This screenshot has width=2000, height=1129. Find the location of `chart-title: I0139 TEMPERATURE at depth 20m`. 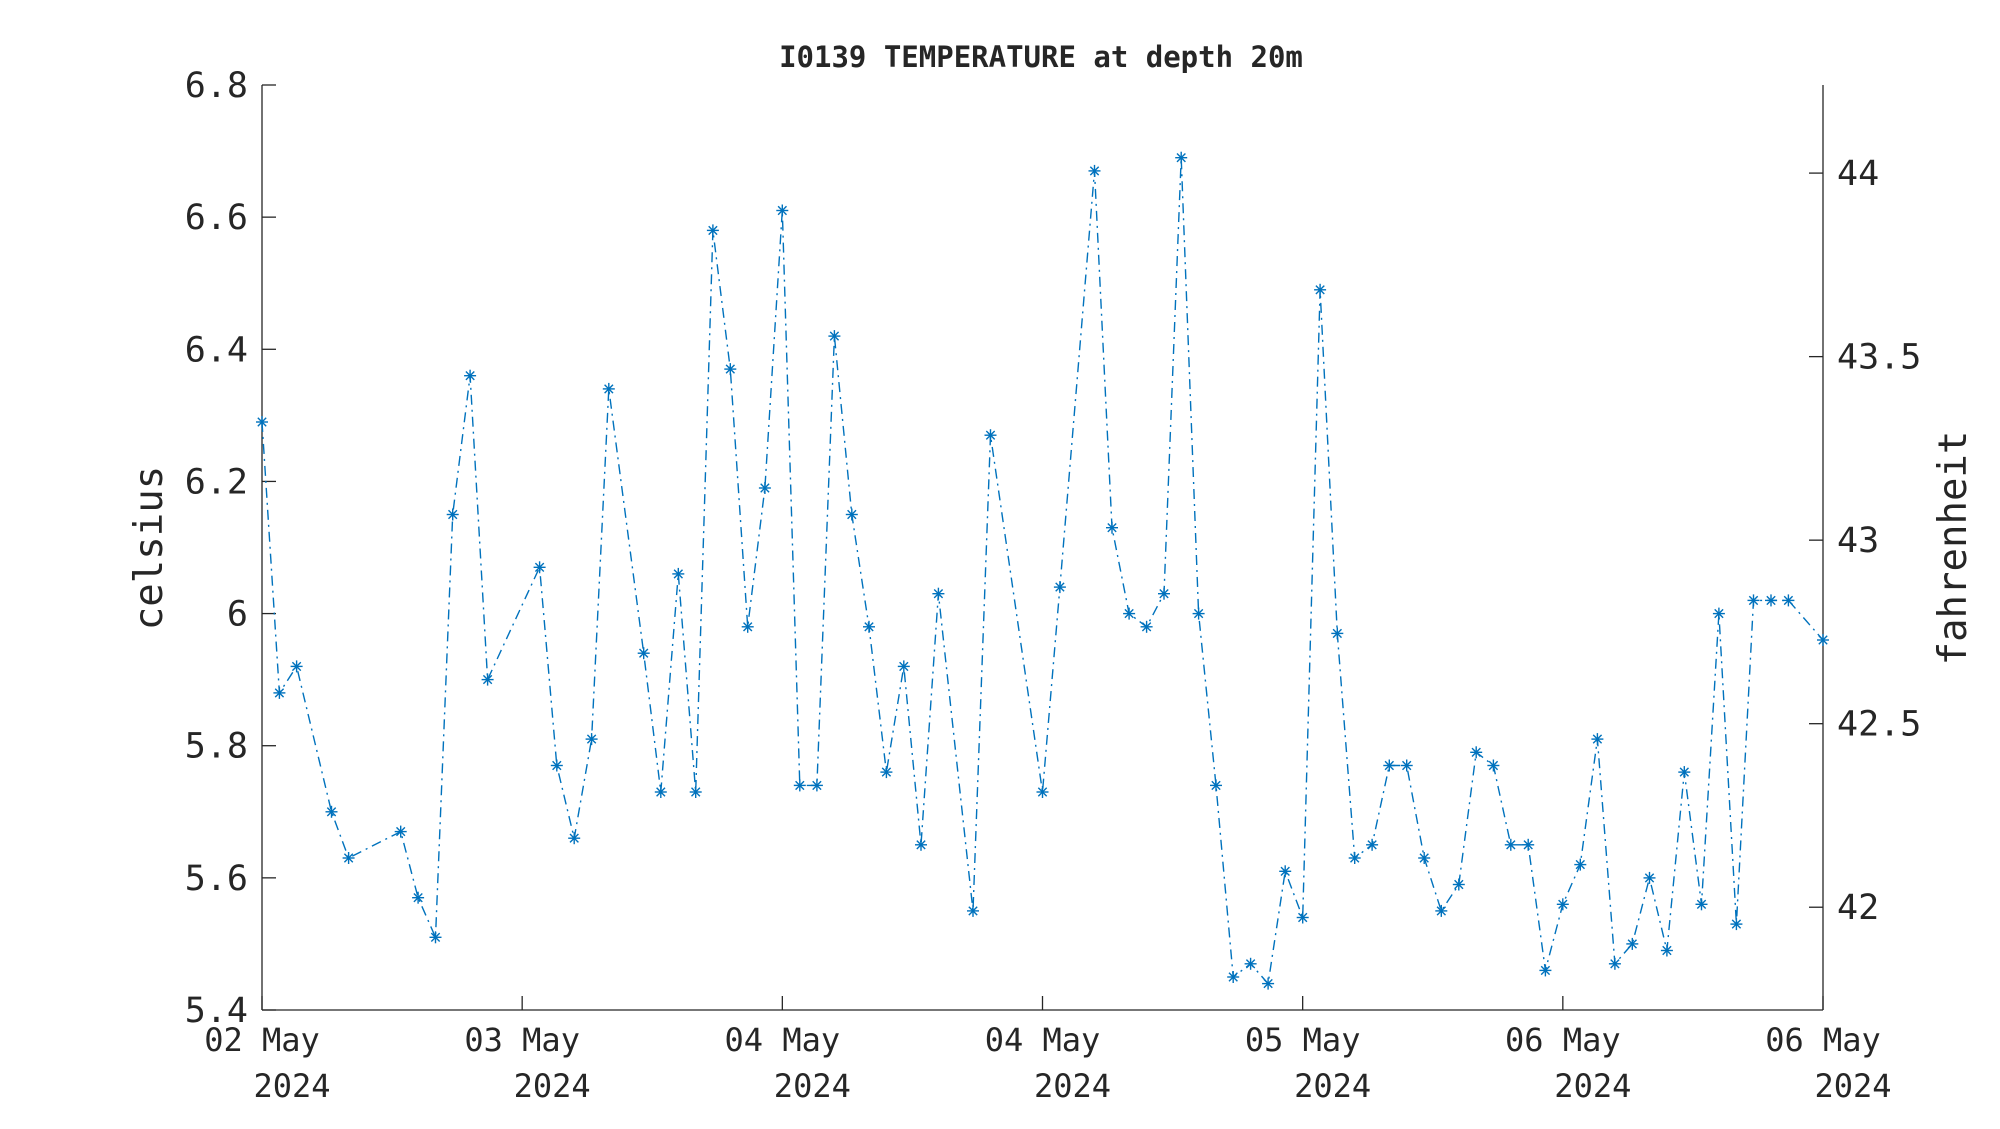

chart-title: I0139 TEMPERATURE at depth 20m is located at coordinates (1041, 57).